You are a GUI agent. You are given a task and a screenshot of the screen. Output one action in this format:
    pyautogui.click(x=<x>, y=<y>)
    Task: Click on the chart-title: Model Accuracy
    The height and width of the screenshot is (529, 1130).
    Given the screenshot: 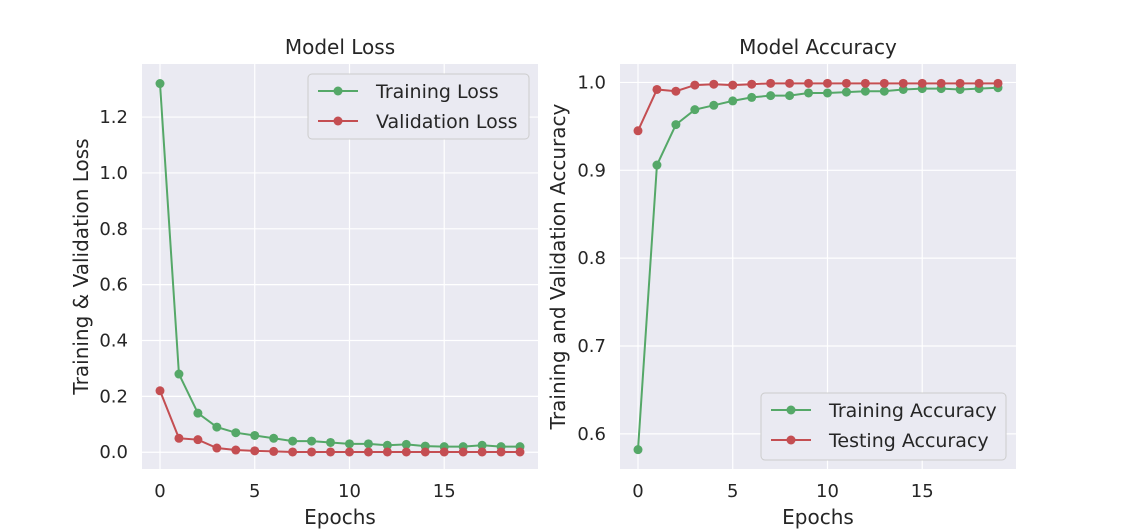 What is the action you would take?
    pyautogui.click(x=818, y=47)
    